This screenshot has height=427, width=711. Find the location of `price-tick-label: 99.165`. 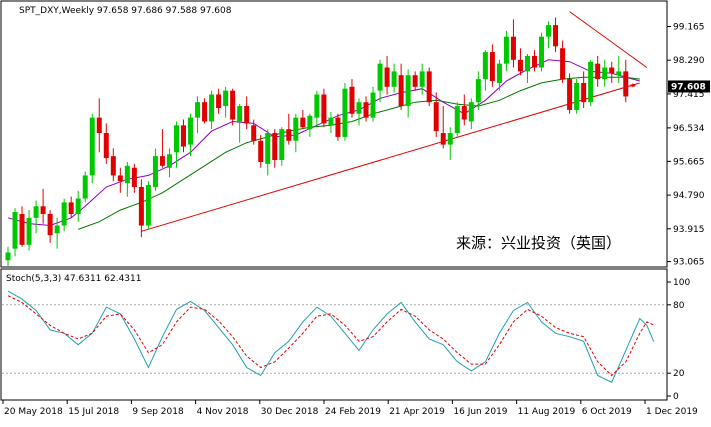

price-tick-label: 99.165 is located at coordinates (689, 27).